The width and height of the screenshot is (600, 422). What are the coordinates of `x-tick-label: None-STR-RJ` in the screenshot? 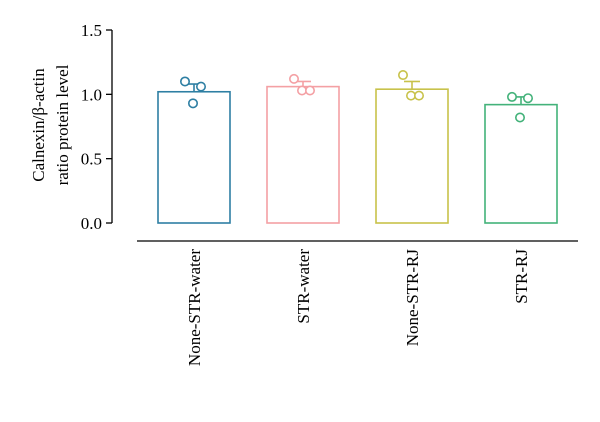 It's located at (412, 298).